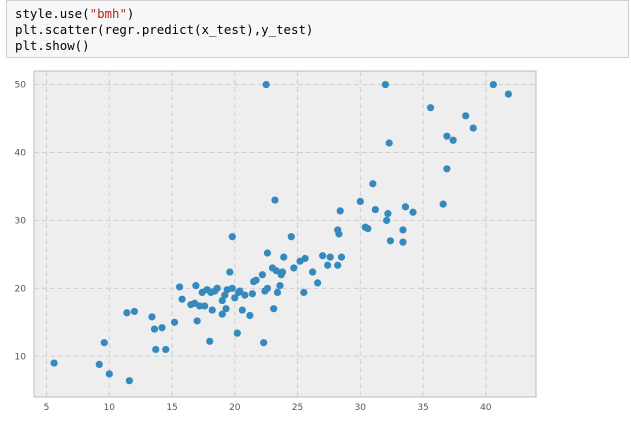  What do you see at coordinates (171, 408) in the screenshot?
I see `x-tick-label: 15` at bounding box center [171, 408].